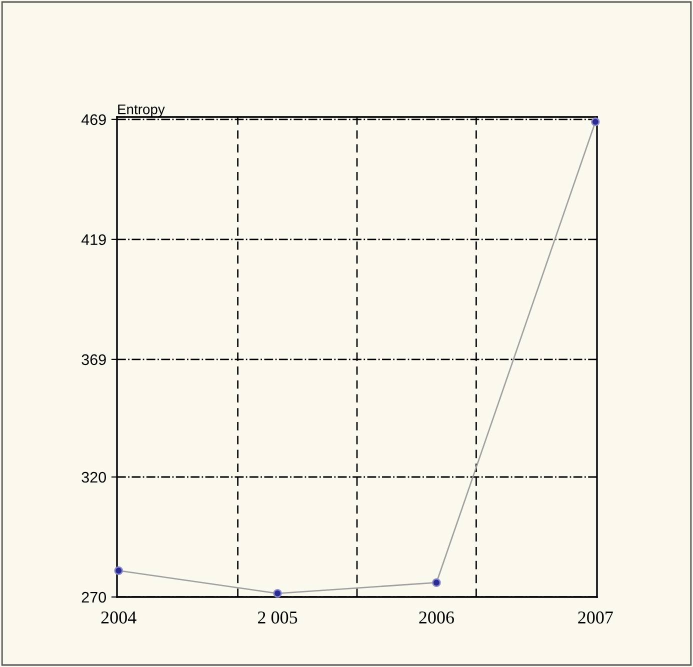 This screenshot has width=693, height=667. I want to click on y-axis-title: Entropy, so click(141, 110).